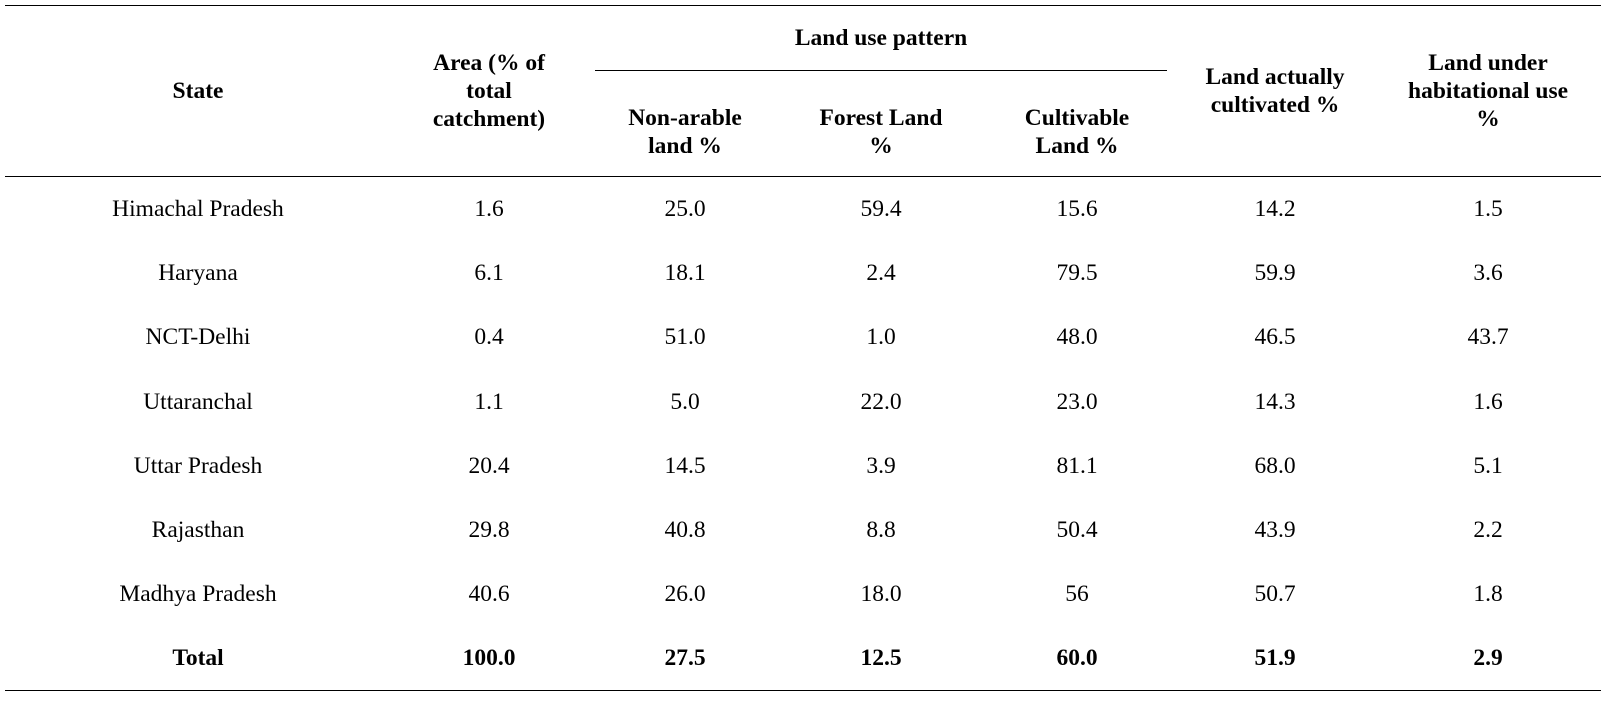  I want to click on header-habitational: Land under habitational use %, so click(1488, 91).